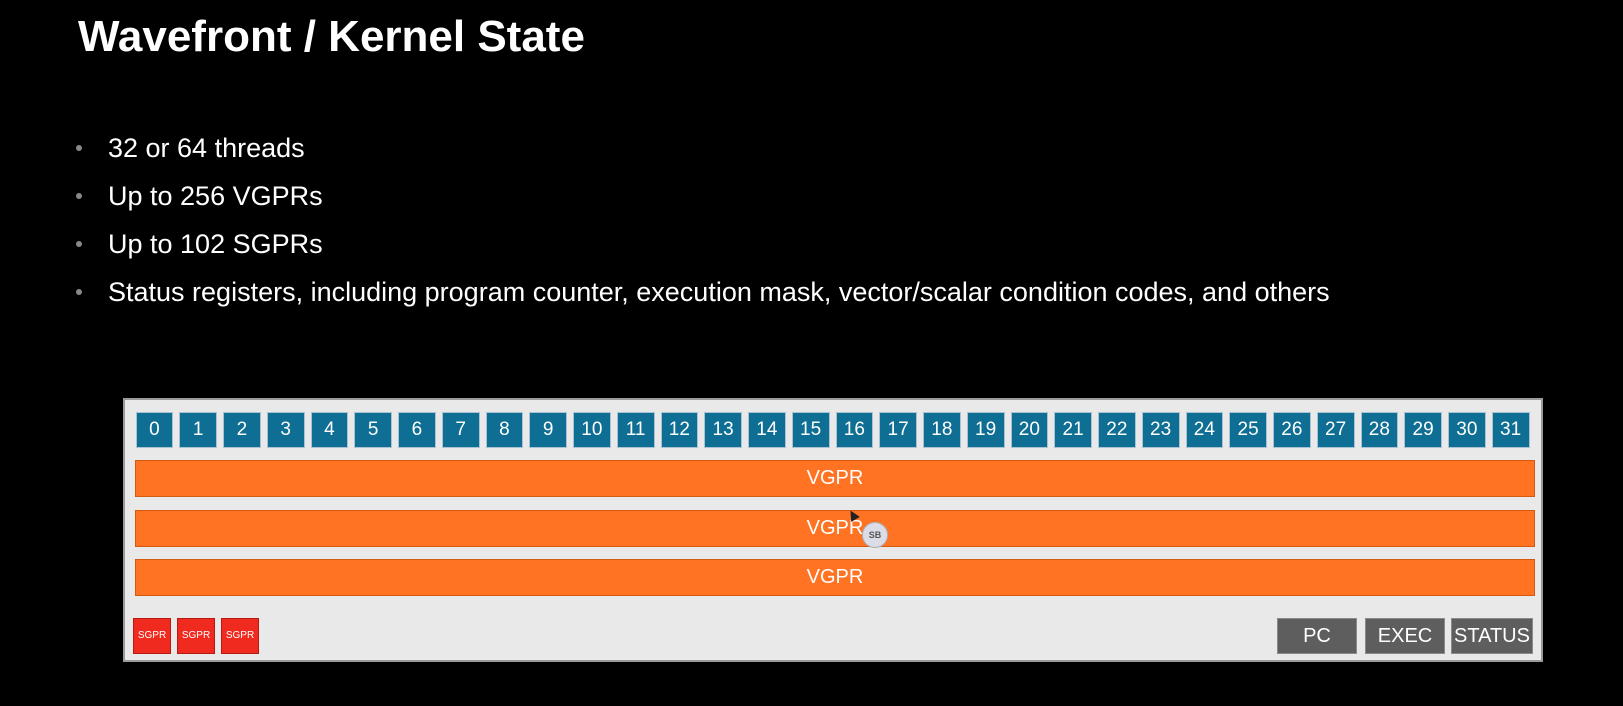 The height and width of the screenshot is (706, 1623). Describe the element at coordinates (810, 430) in the screenshot. I see `thread-cell: 15` at that location.